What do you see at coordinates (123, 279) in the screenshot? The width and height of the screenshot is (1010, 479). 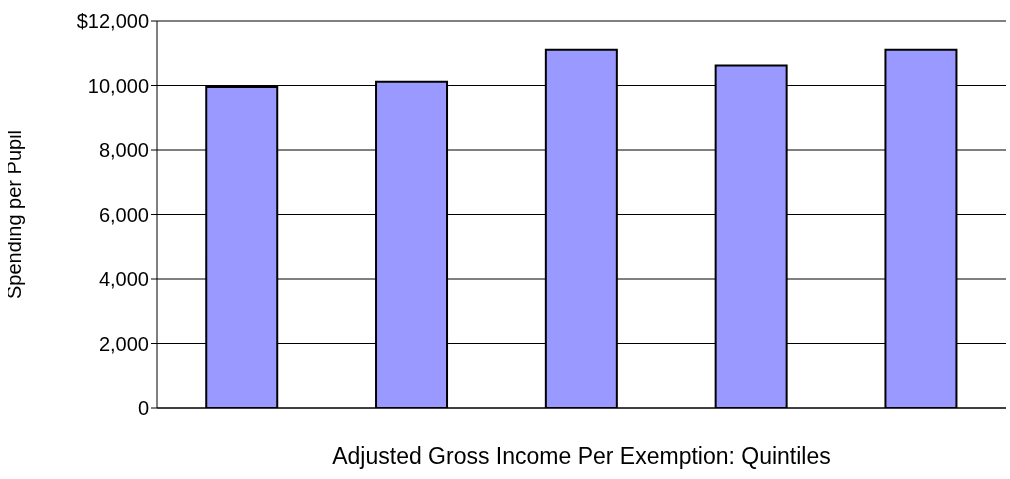 I see `y-tick-label: 4,000` at bounding box center [123, 279].